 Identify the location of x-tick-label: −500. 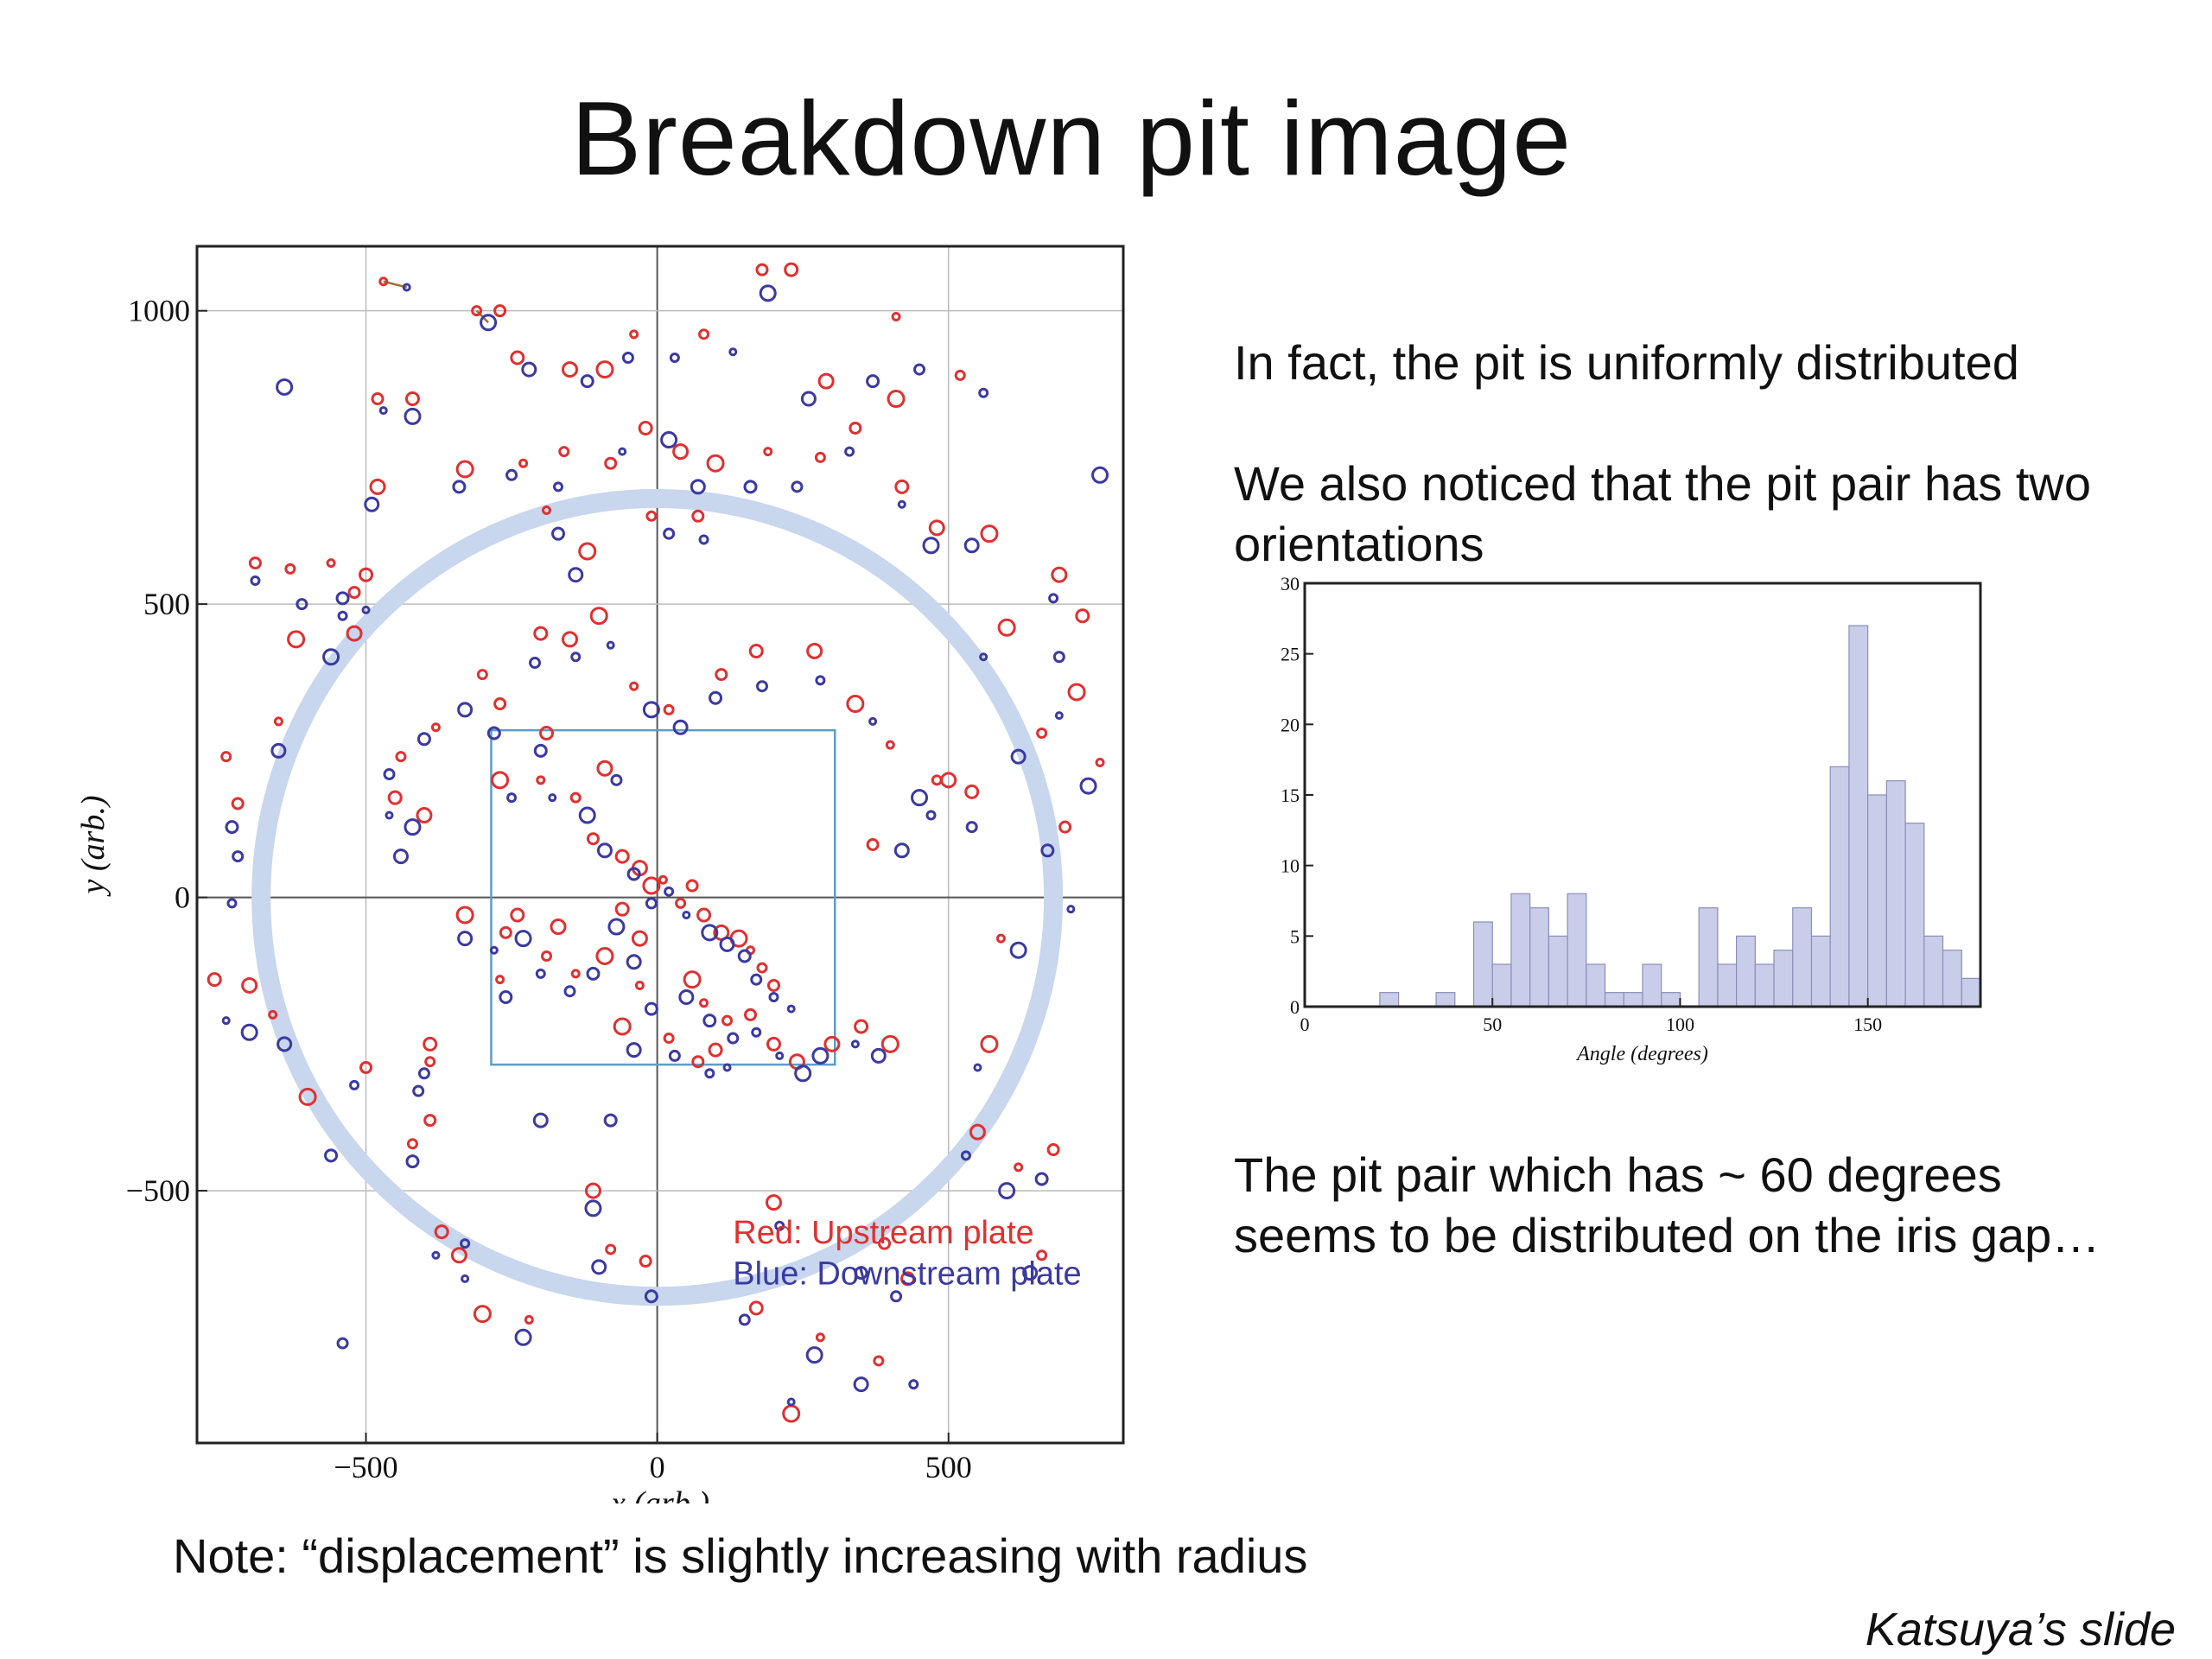
(365, 1467).